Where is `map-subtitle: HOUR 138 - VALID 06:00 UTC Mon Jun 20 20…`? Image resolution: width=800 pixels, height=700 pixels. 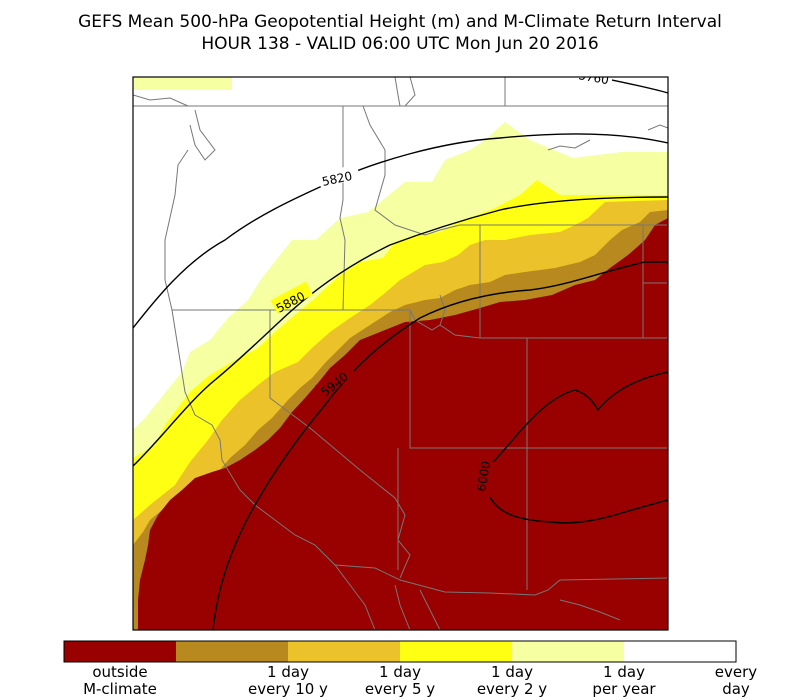
map-subtitle: HOUR 138 - VALID 06:00 UTC Mon Jun 20 20… is located at coordinates (400, 44).